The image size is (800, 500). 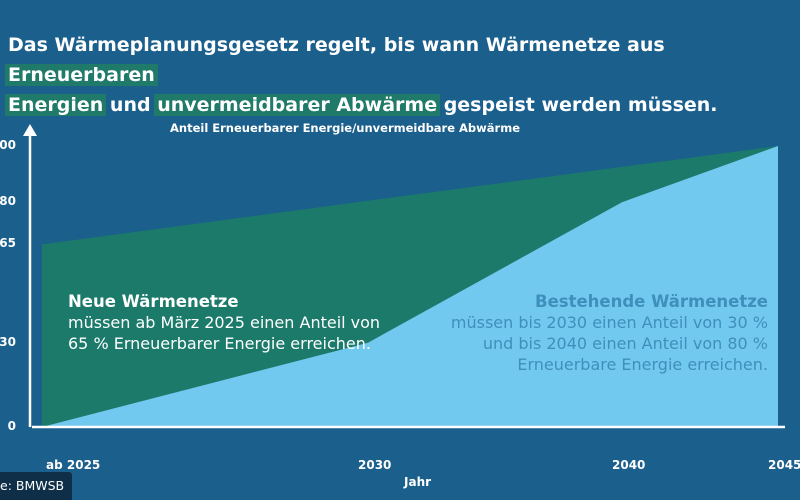 What do you see at coordinates (297, 105) in the screenshot?
I see `headline-highlight-waste-heat: unvermeidbarer Abwärme` at bounding box center [297, 105].